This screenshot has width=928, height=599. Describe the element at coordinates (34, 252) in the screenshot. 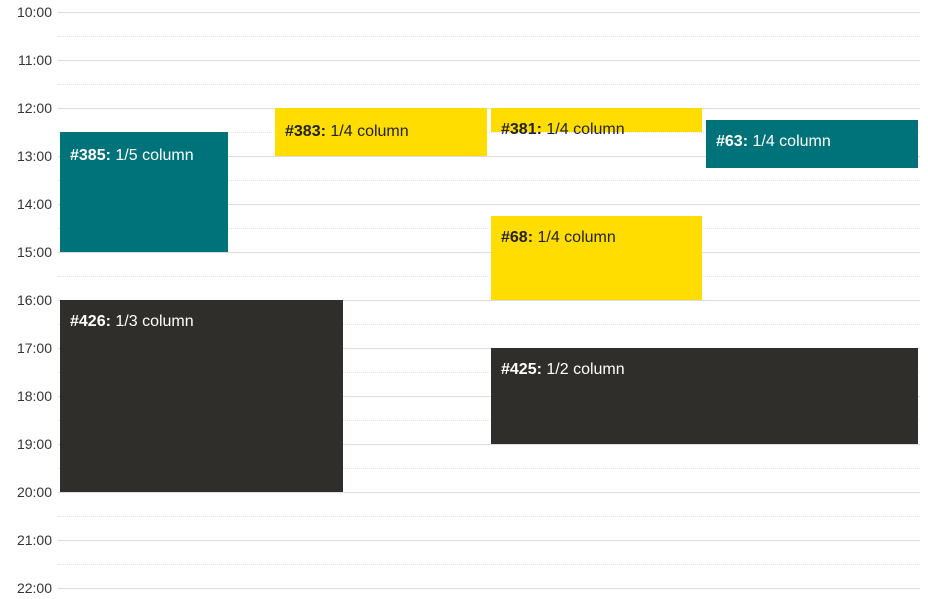

I see `hour-label: 15:00` at that location.